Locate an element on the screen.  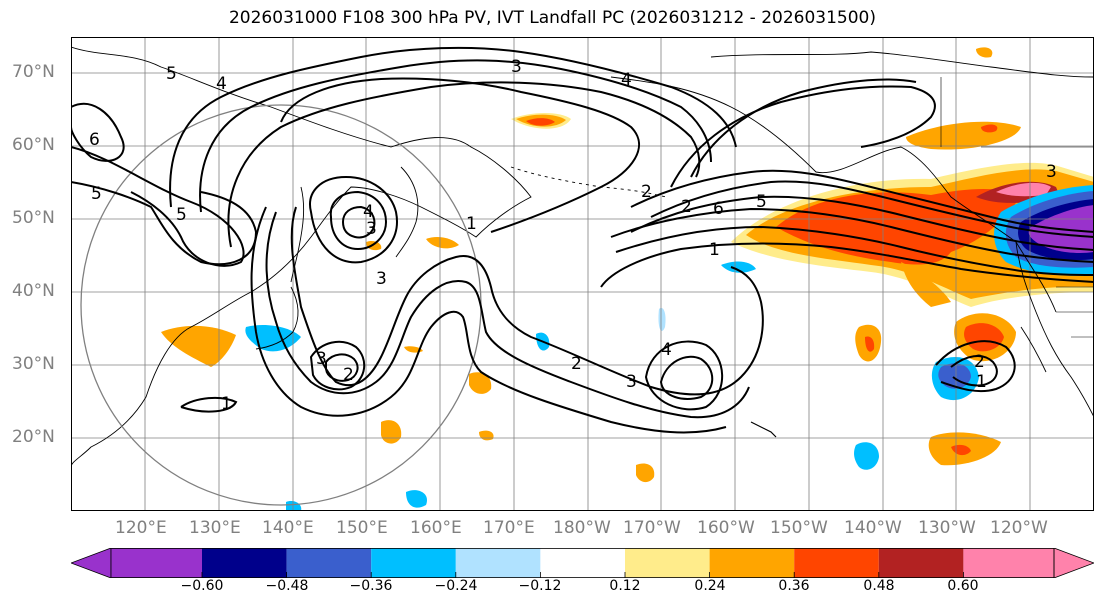
contour-pv-4-upper is located at coordinates (453, 127).